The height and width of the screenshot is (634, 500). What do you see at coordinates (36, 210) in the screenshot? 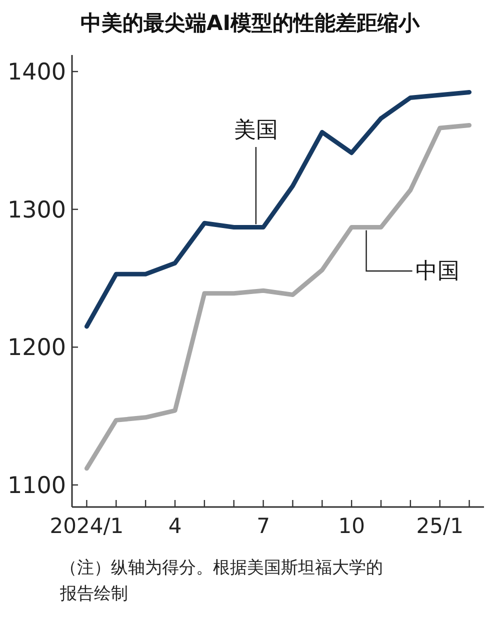
I see `y-tick-label: 1300` at bounding box center [36, 210].